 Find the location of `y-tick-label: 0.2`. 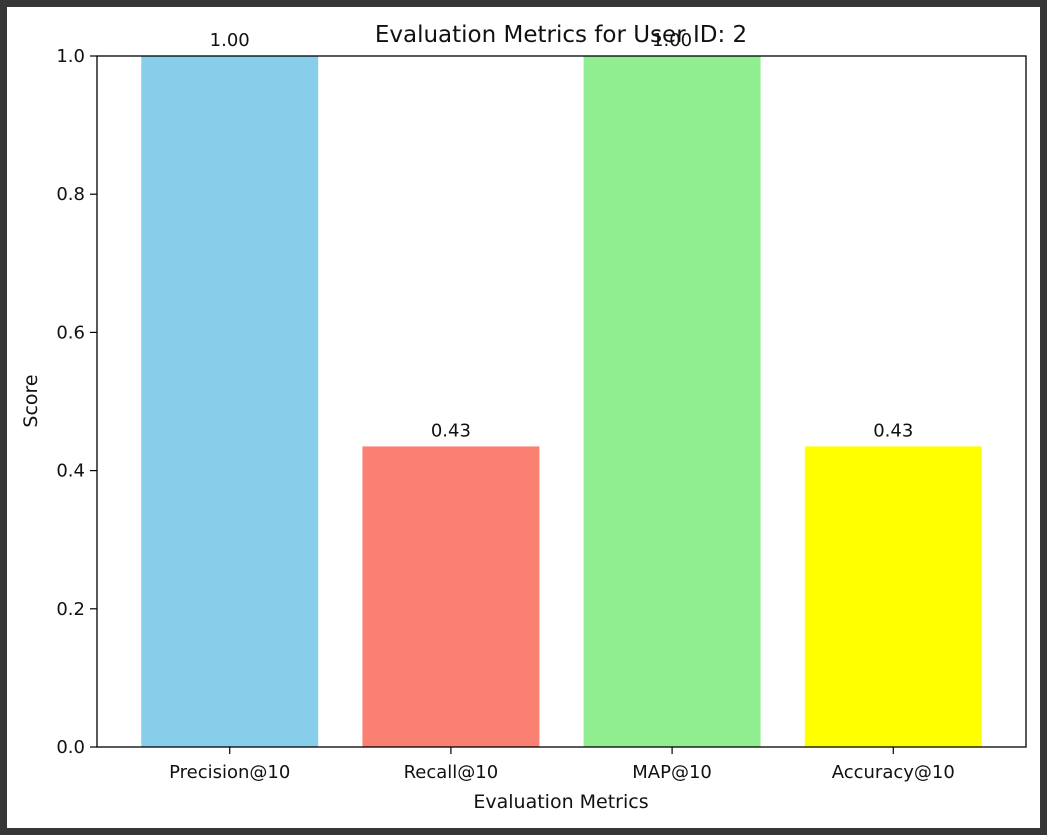

y-tick-label: 0.2 is located at coordinates (70, 609).